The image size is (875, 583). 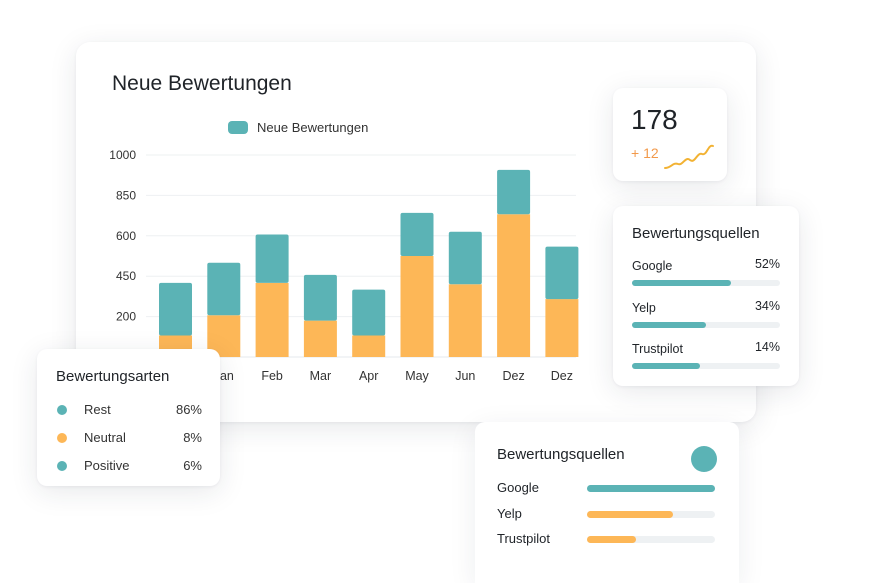 What do you see at coordinates (706, 271) in the screenshot?
I see `source-row-google: Google 52%` at bounding box center [706, 271].